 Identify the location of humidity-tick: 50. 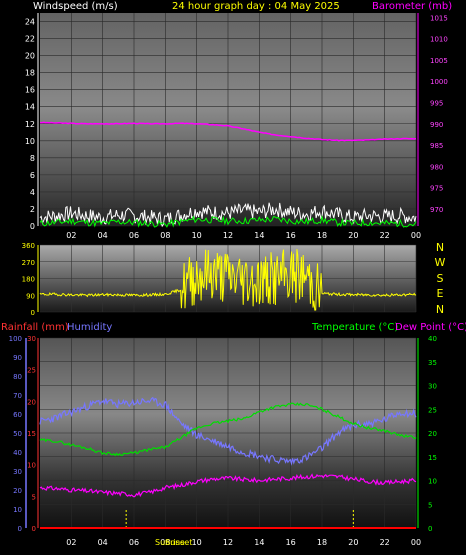
(17, 434).